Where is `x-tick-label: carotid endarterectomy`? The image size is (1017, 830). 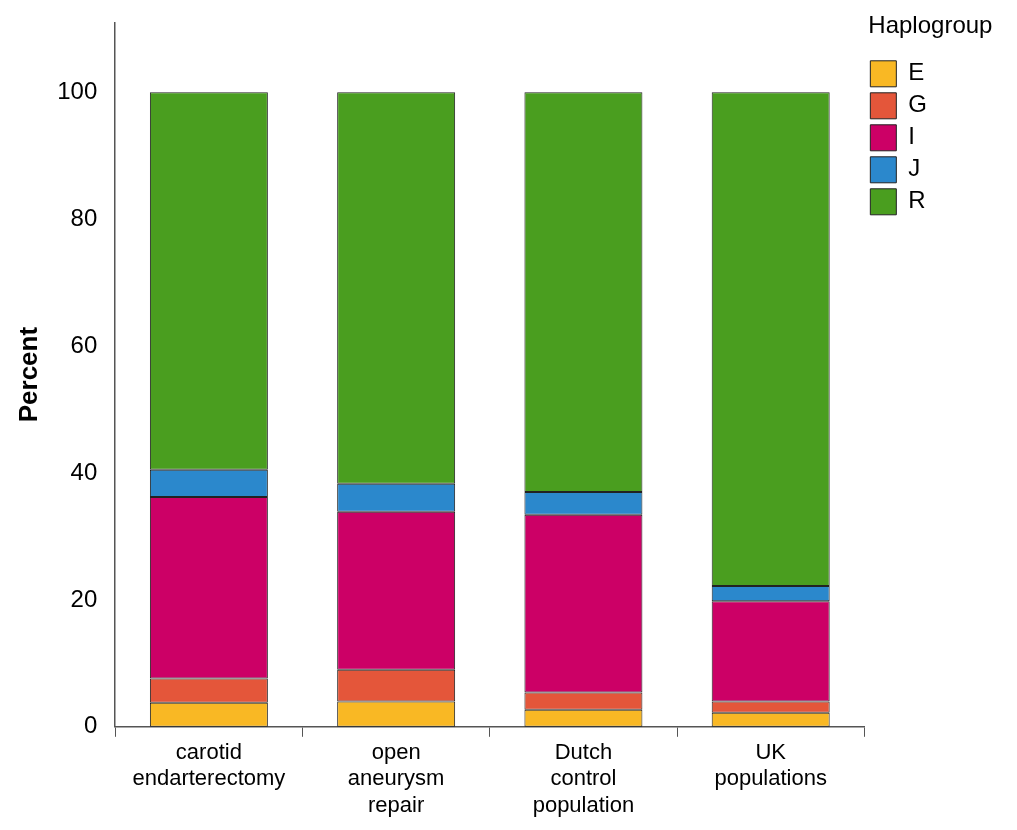 x-tick-label: carotid endarterectomy is located at coordinates (209, 765).